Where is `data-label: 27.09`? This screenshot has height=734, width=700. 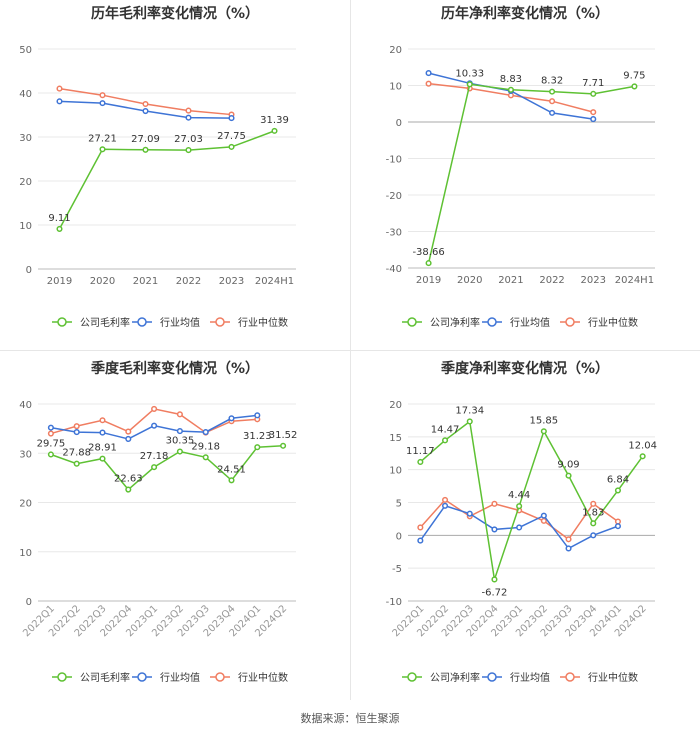
data-label: 27.09 is located at coordinates (145, 139).